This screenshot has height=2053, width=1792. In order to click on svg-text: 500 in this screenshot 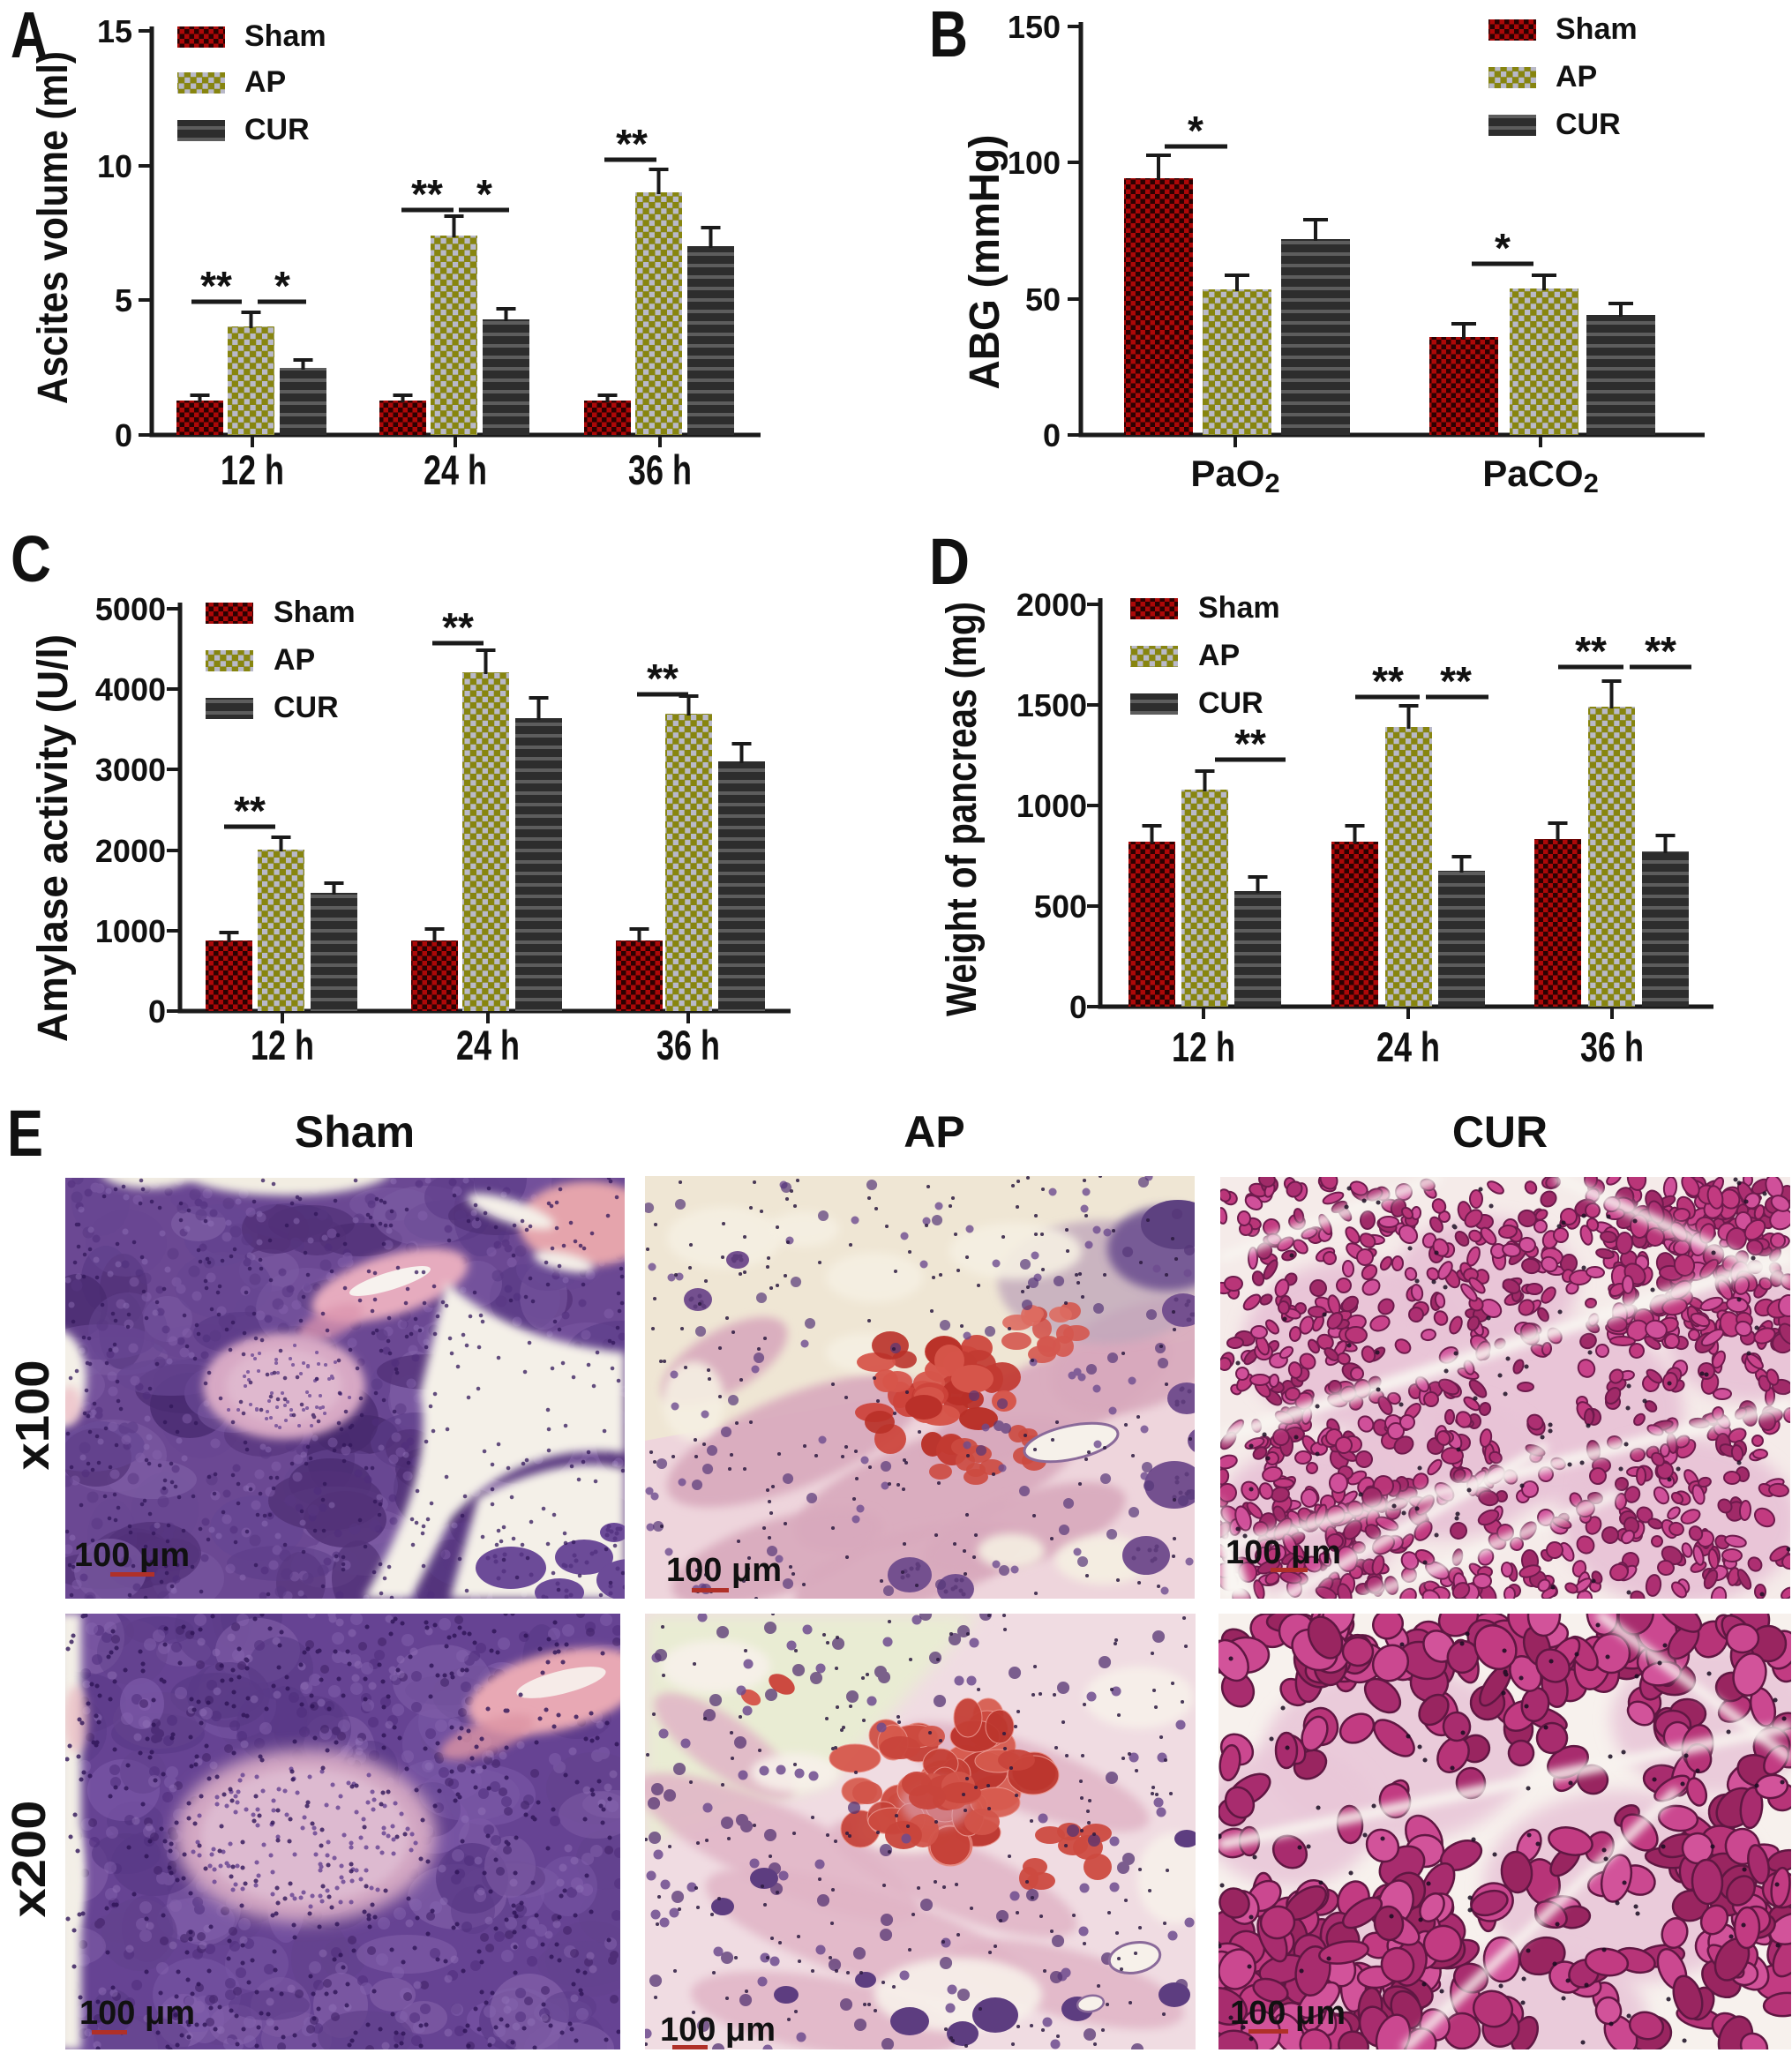, I will do `click(1060, 906)`.